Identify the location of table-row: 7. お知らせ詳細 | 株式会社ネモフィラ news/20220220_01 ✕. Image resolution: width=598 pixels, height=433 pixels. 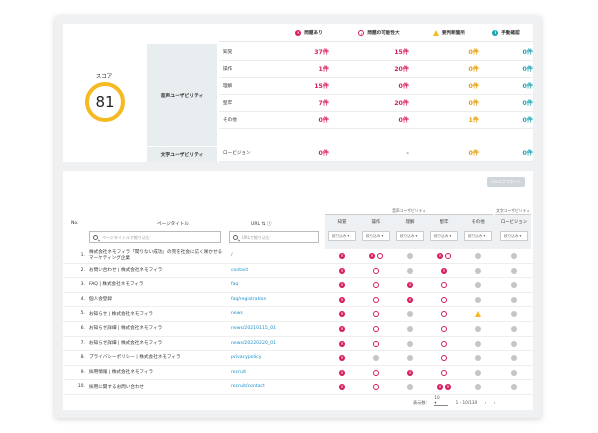
(298, 344).